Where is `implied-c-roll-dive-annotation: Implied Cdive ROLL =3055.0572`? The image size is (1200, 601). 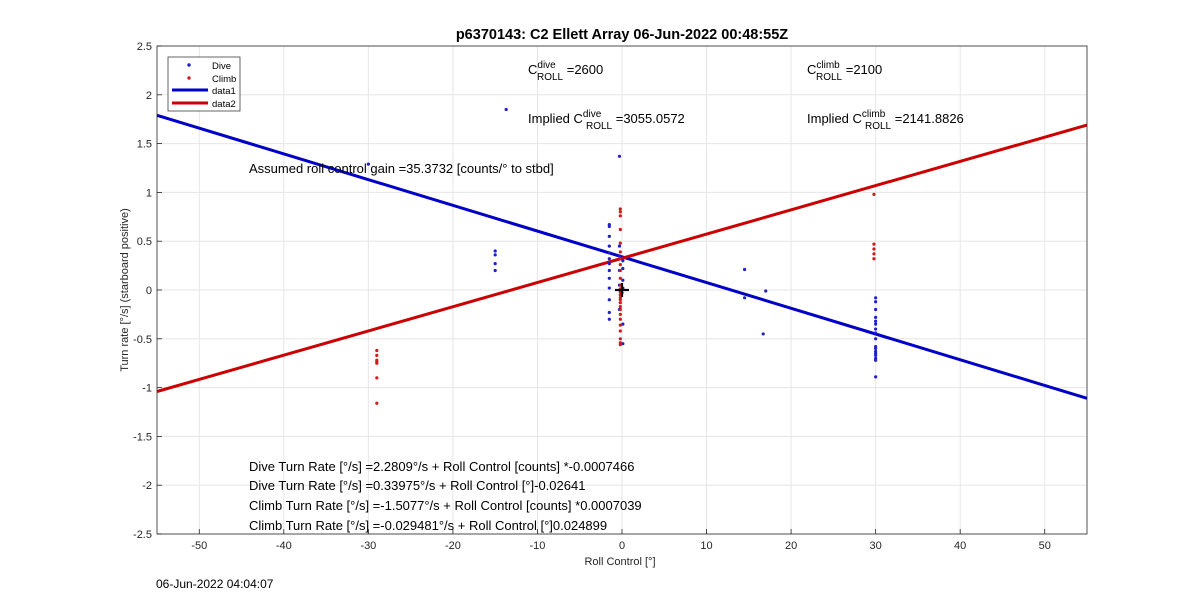
implied-c-roll-dive-annotation: Implied Cdive ROLL =3055.0572 is located at coordinates (606, 120).